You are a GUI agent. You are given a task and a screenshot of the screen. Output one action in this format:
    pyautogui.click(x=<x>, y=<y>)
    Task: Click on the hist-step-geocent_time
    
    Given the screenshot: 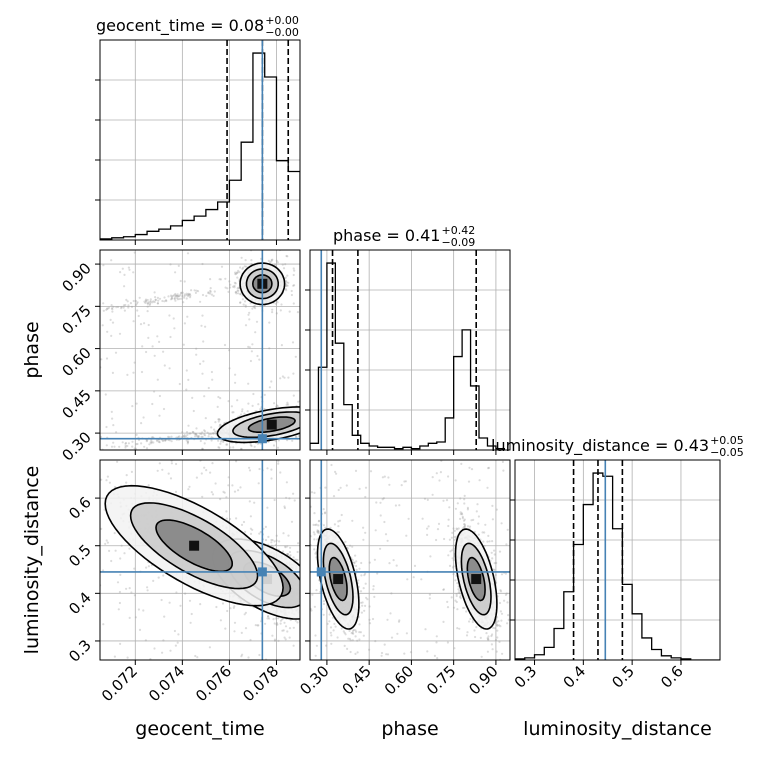 What is the action you would take?
    pyautogui.click(x=200, y=146)
    